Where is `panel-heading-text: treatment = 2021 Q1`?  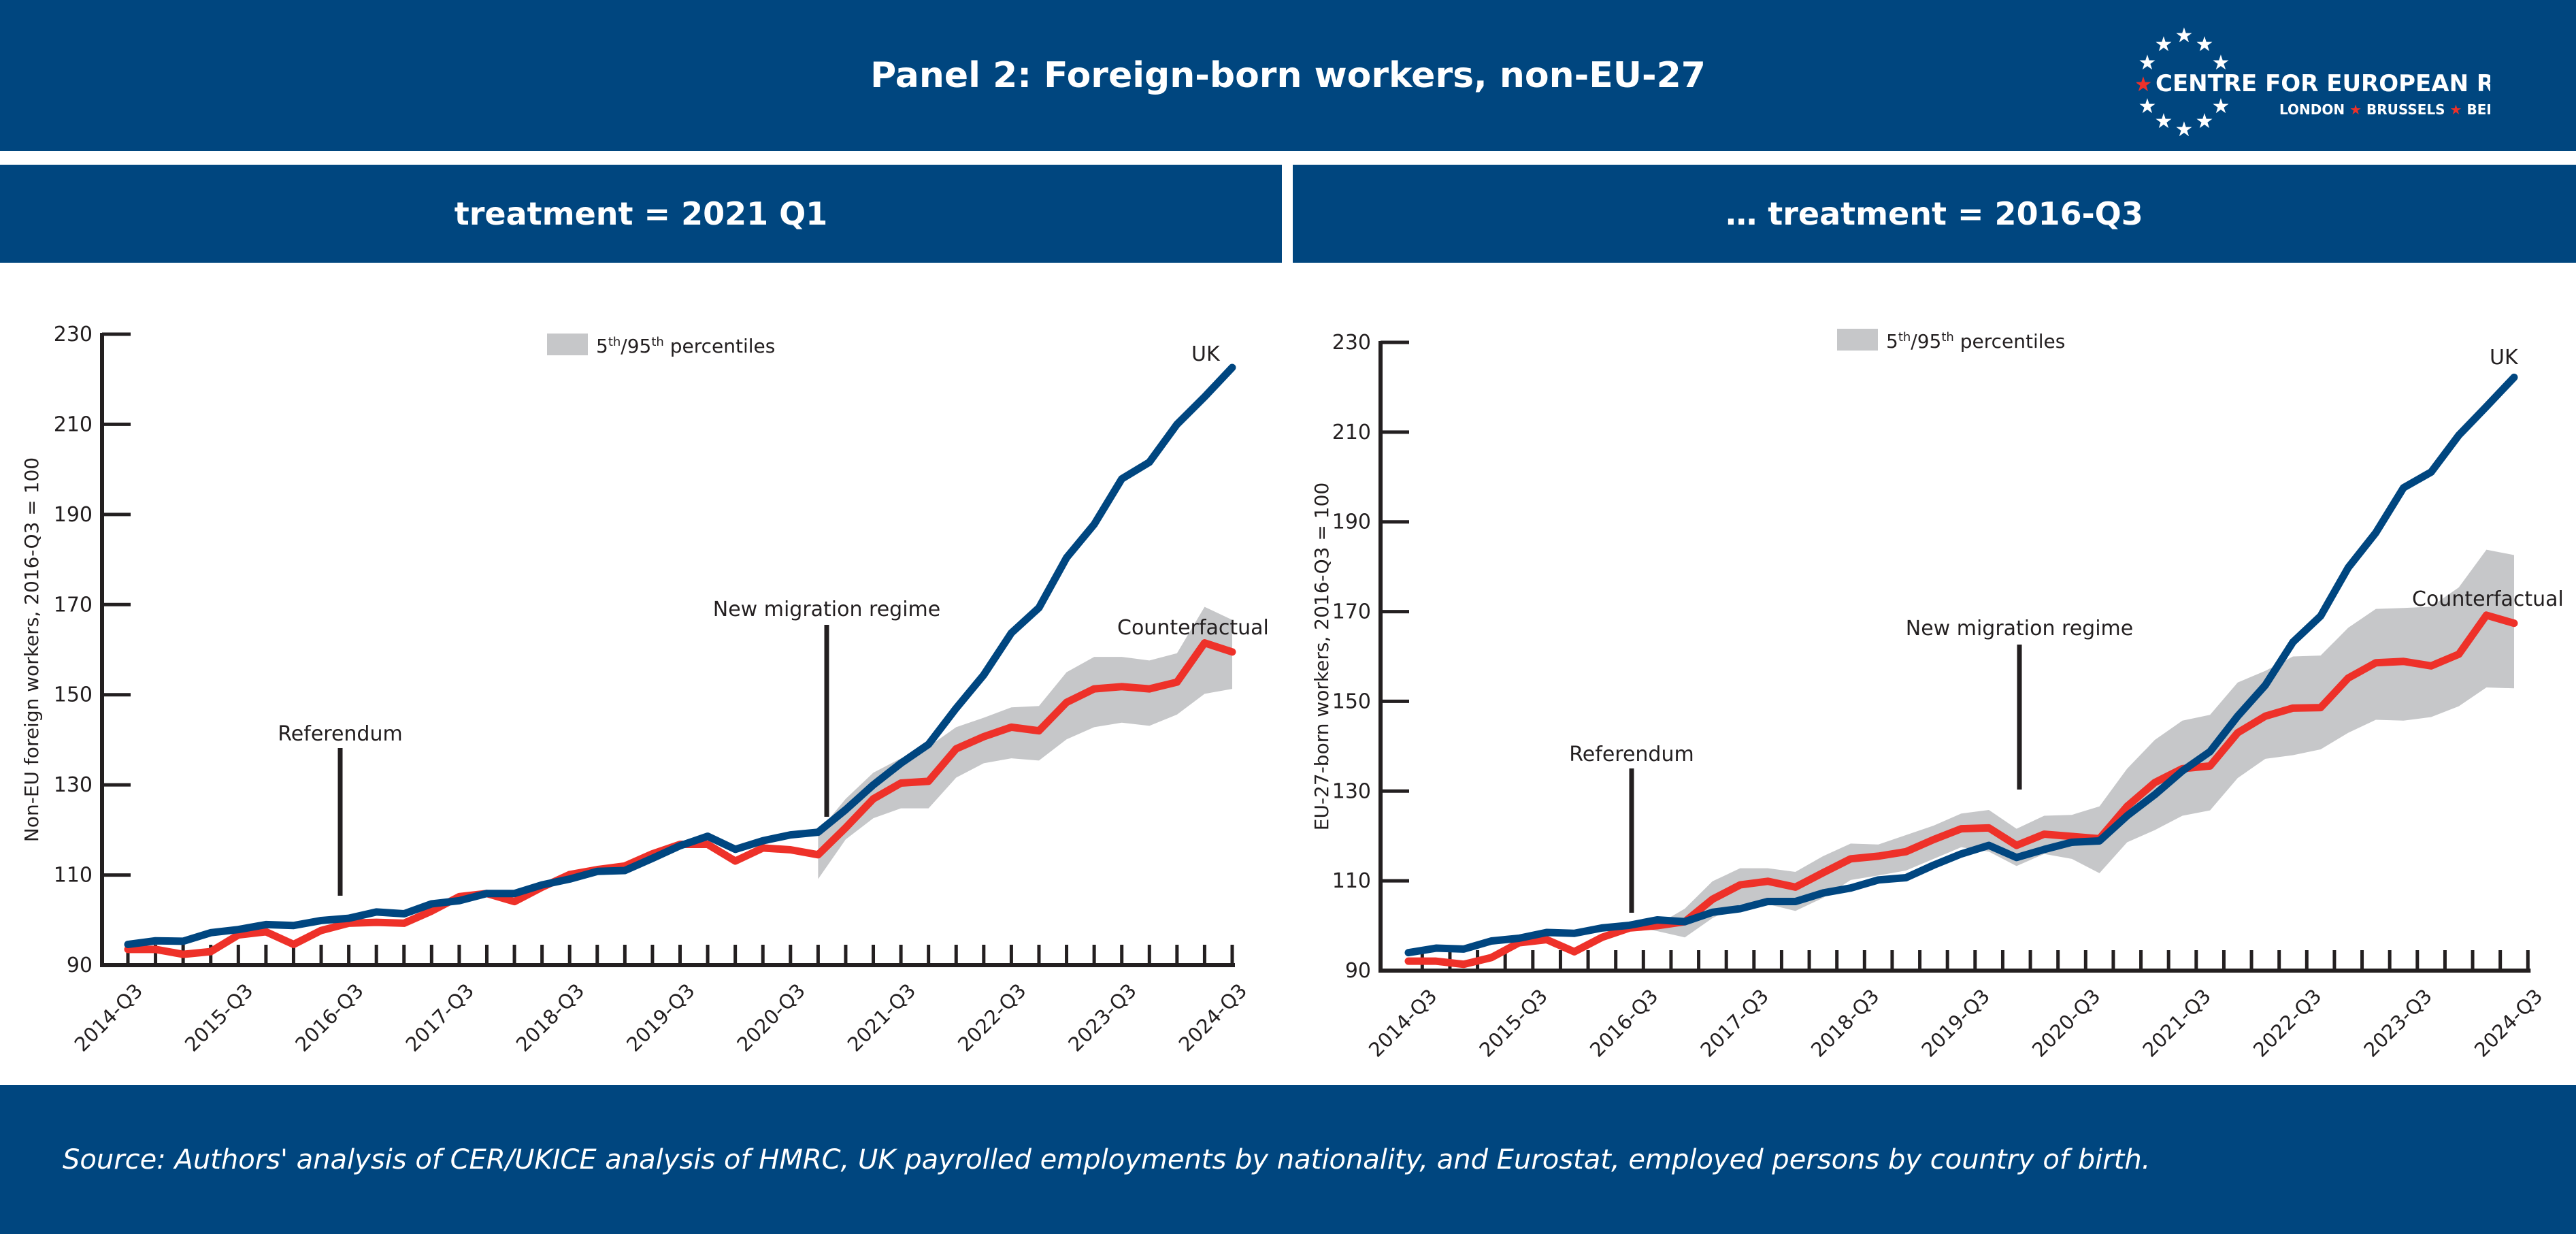
panel-heading-text: treatment = 2021 Q1 is located at coordinates (641, 214).